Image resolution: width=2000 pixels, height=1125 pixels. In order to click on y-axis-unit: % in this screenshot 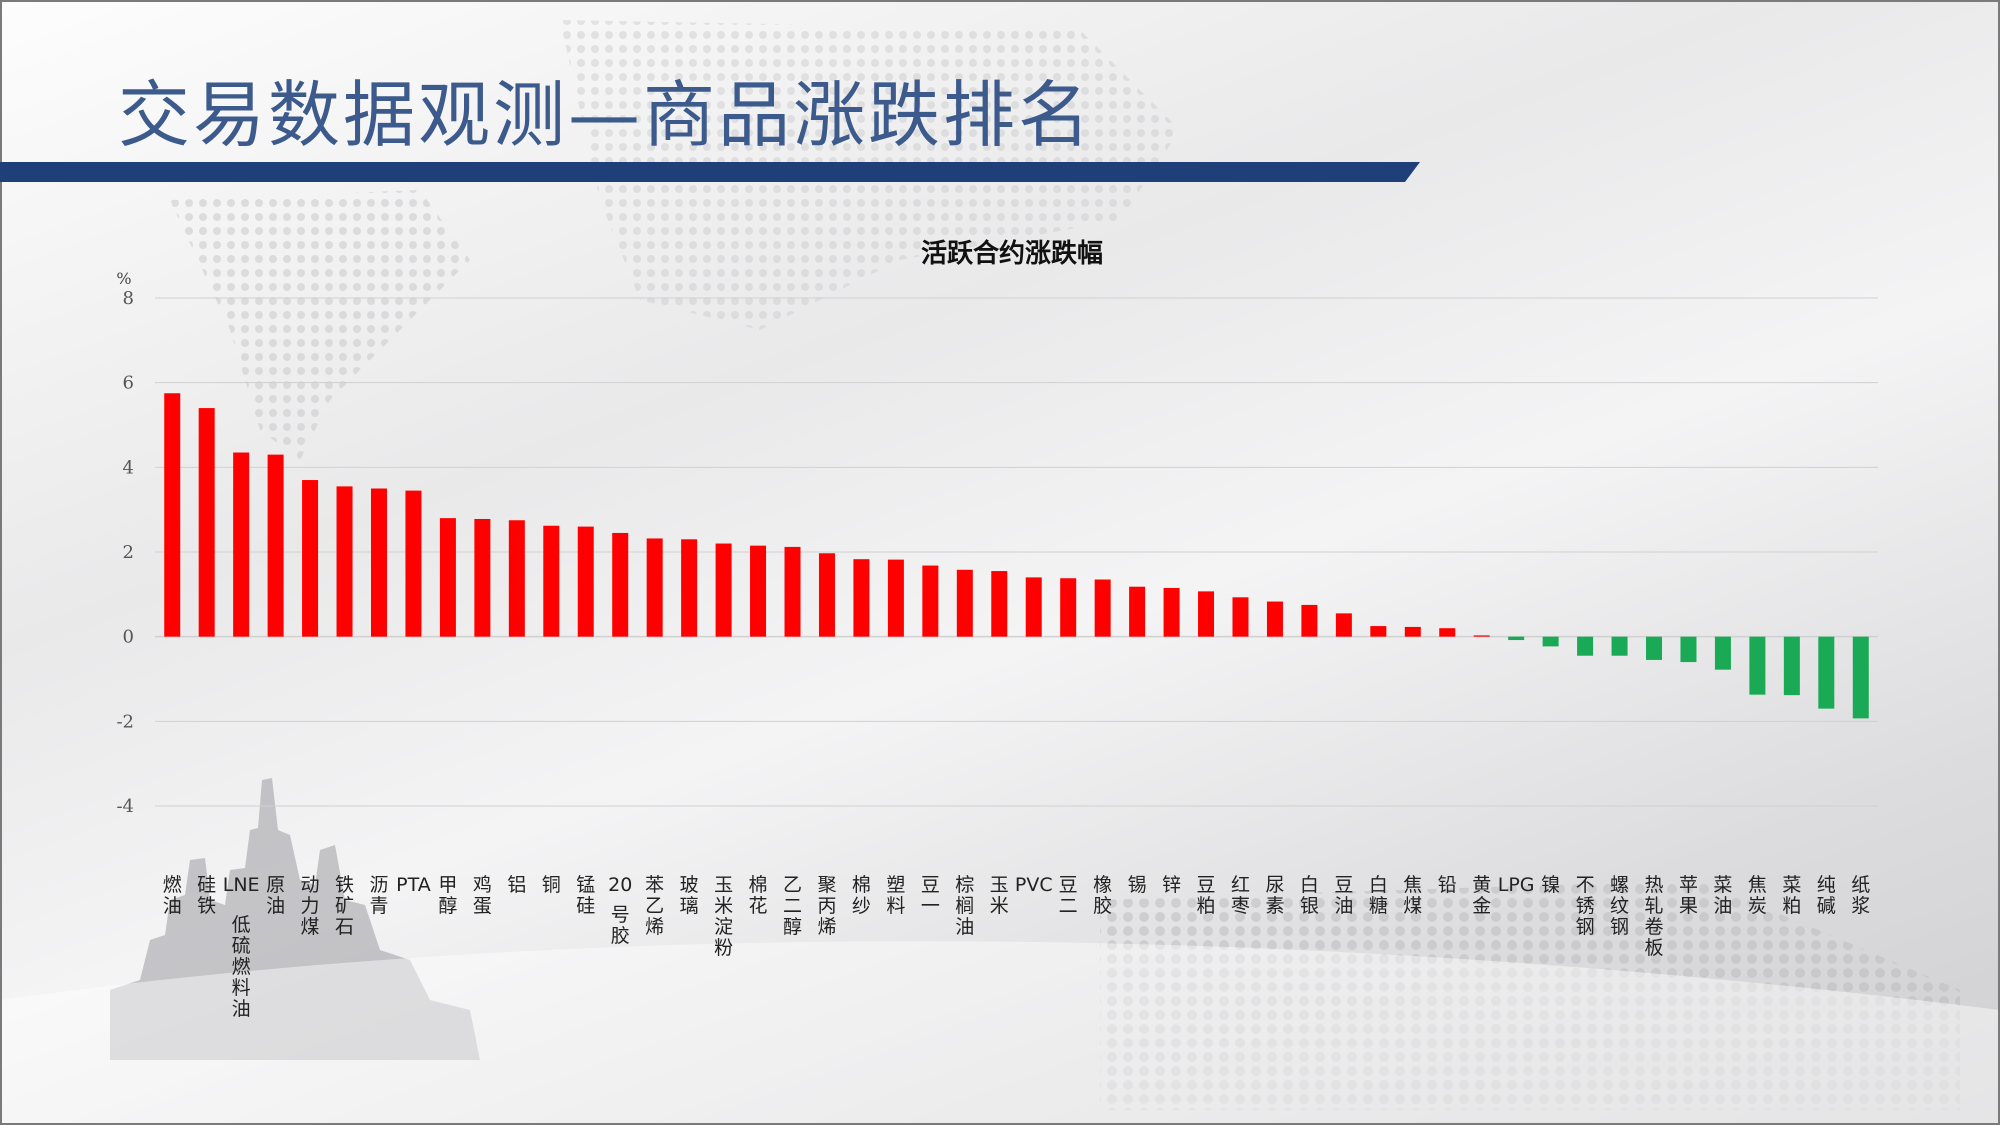, I will do `click(123, 278)`.